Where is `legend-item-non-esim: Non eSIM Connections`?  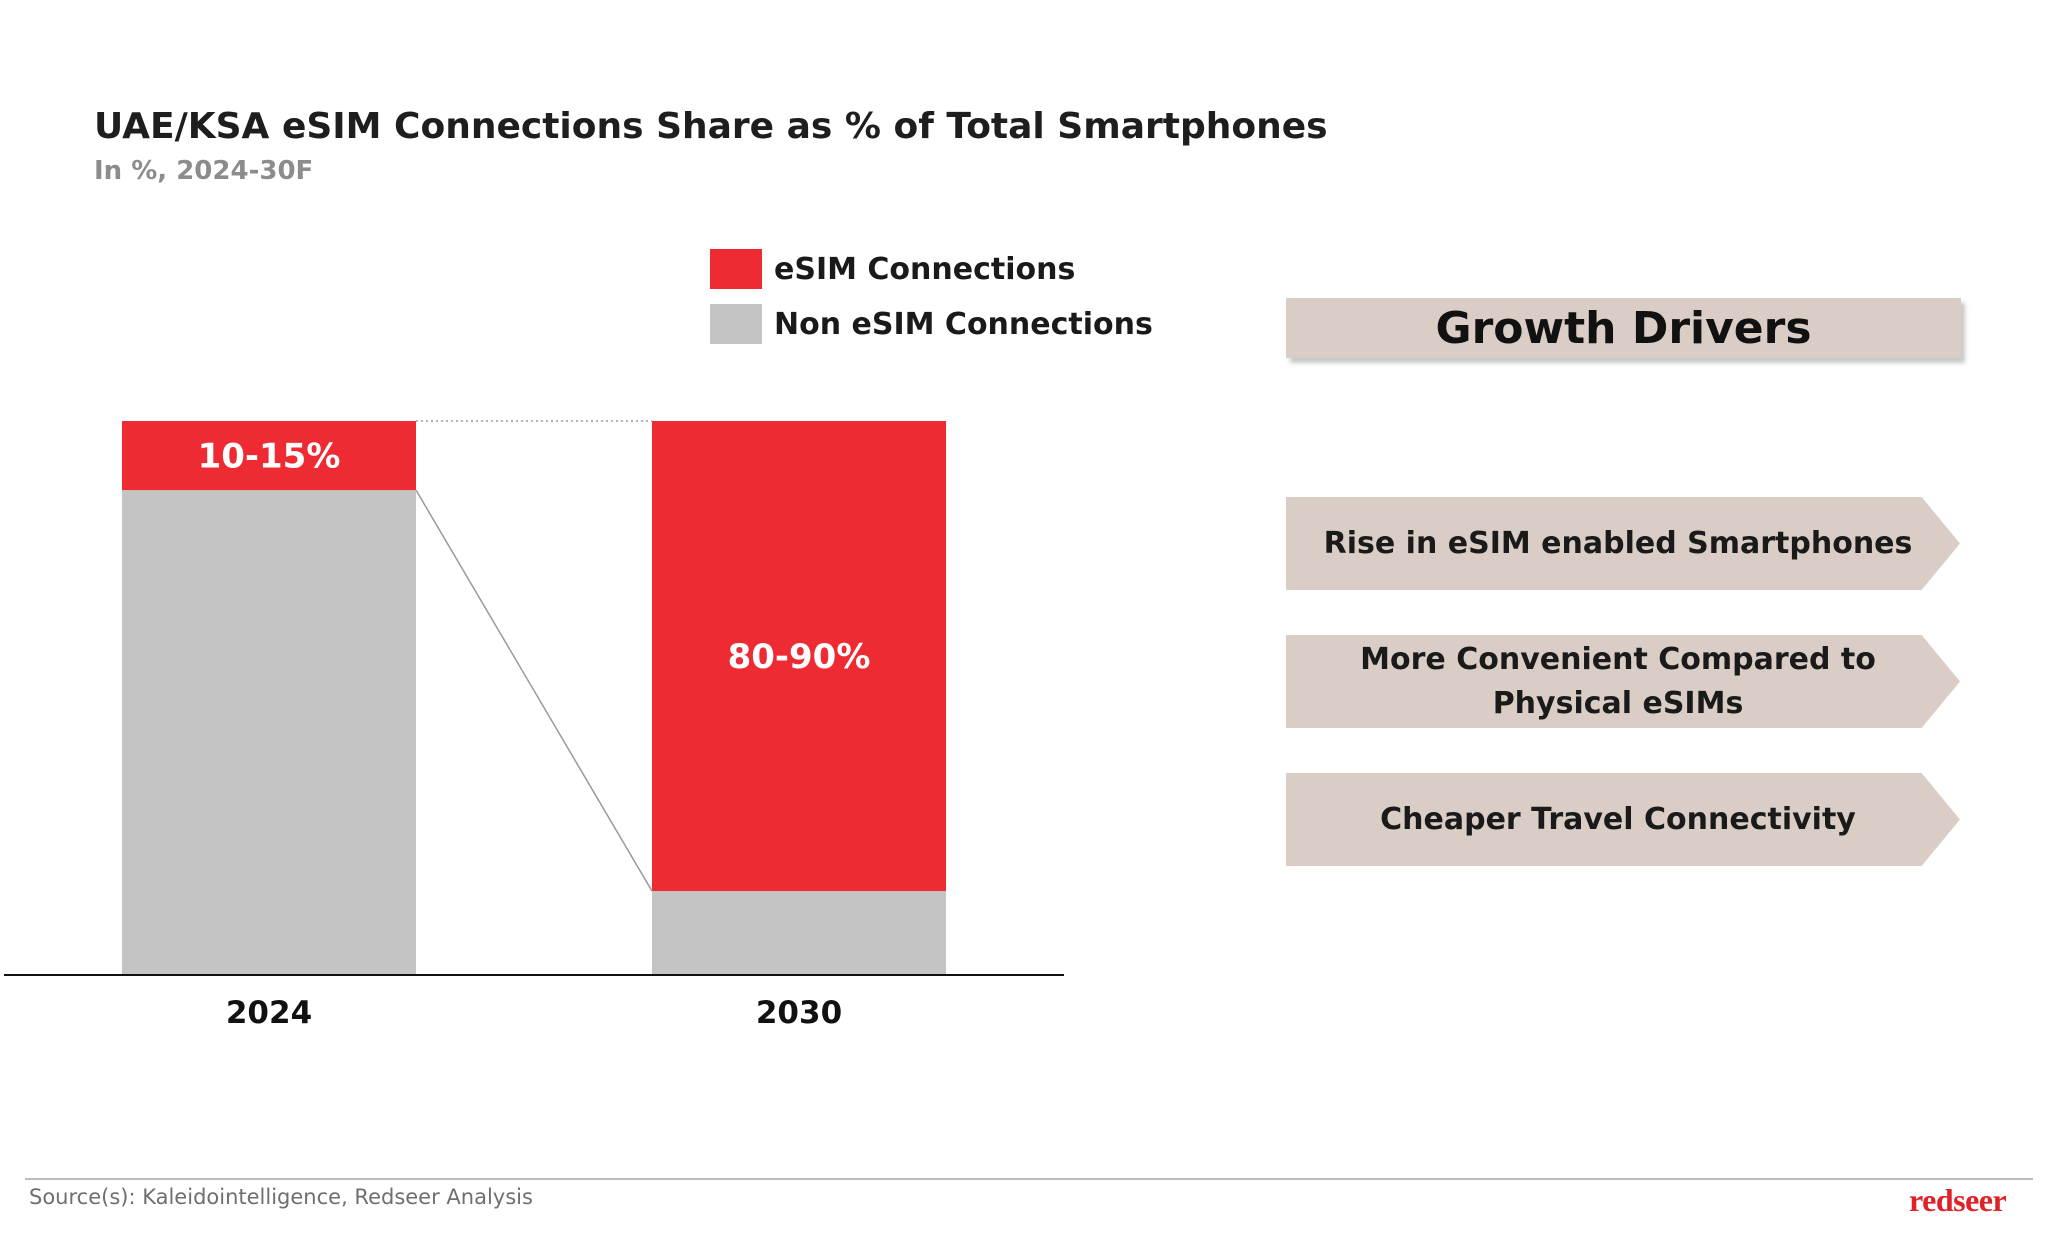
legend-item-non-esim: Non eSIM Connections is located at coordinates (931, 324).